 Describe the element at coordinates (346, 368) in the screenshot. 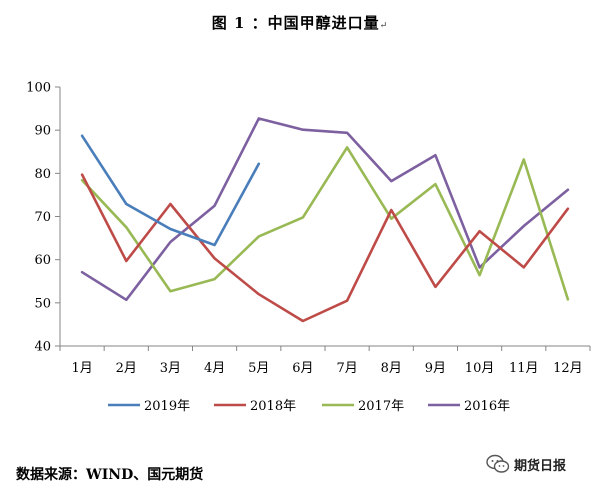

I see `x-tick-label: 7月` at that location.